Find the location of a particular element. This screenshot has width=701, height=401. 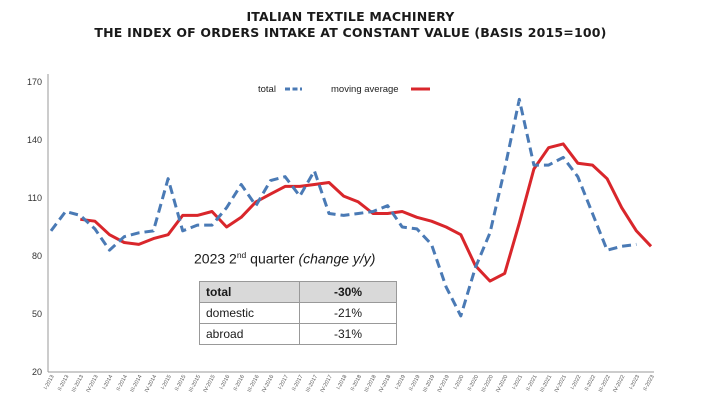

table-cell-label: abroad is located at coordinates (249, 334).